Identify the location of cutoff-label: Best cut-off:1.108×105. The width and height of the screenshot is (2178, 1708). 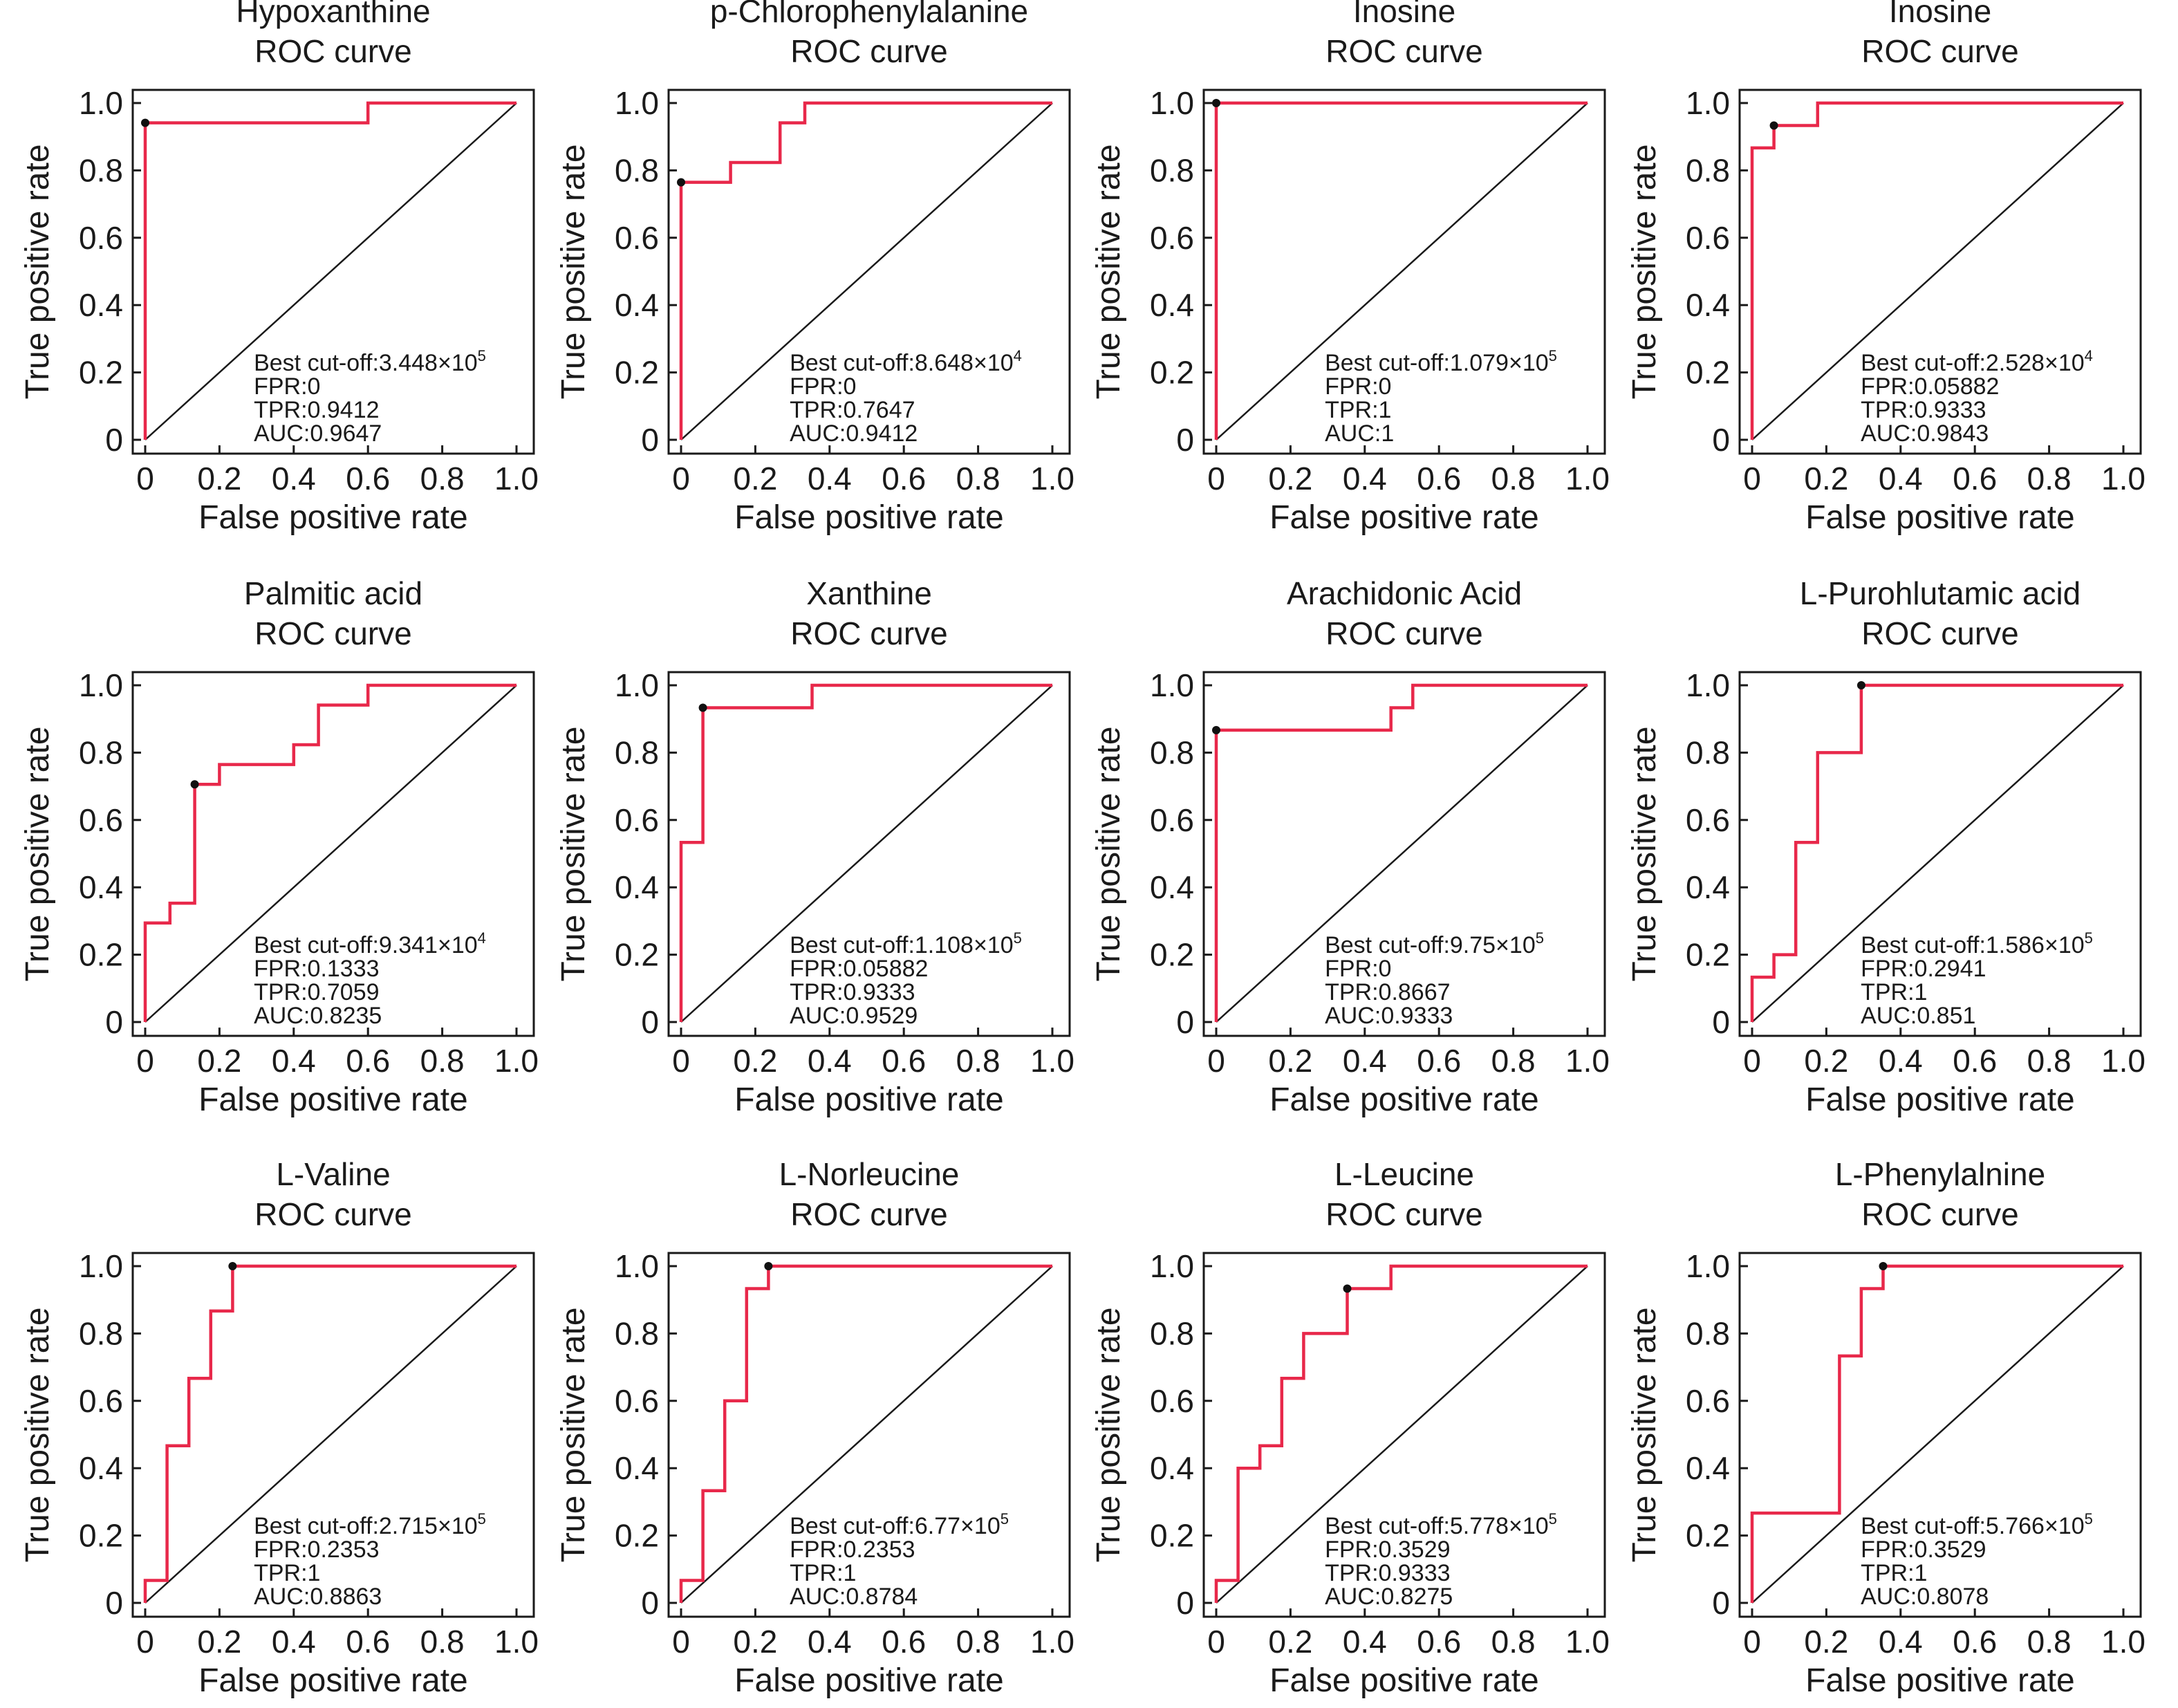
(906, 943).